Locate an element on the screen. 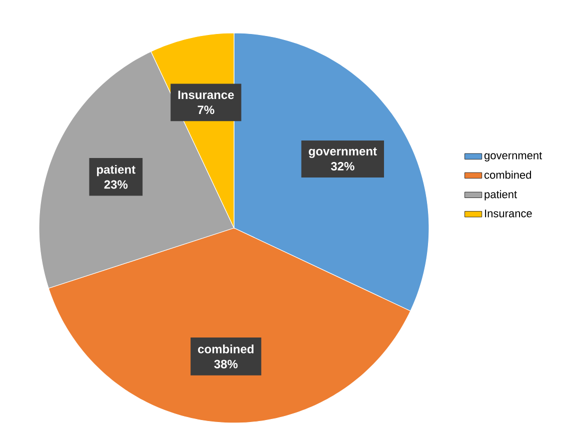 This screenshot has width=584, height=435. slice-label: patient is located at coordinates (116, 170).